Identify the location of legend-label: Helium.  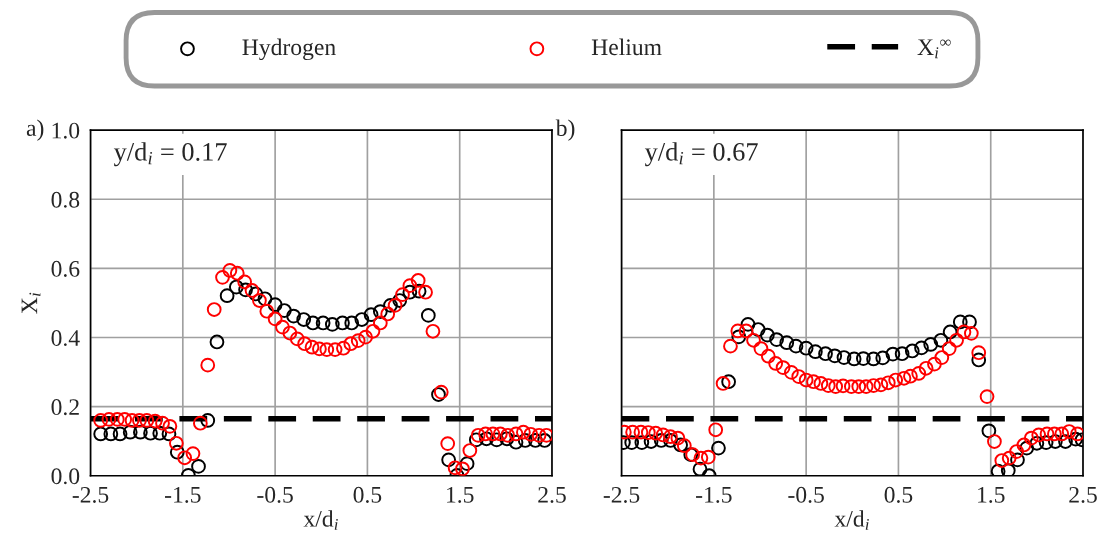
(626, 47).